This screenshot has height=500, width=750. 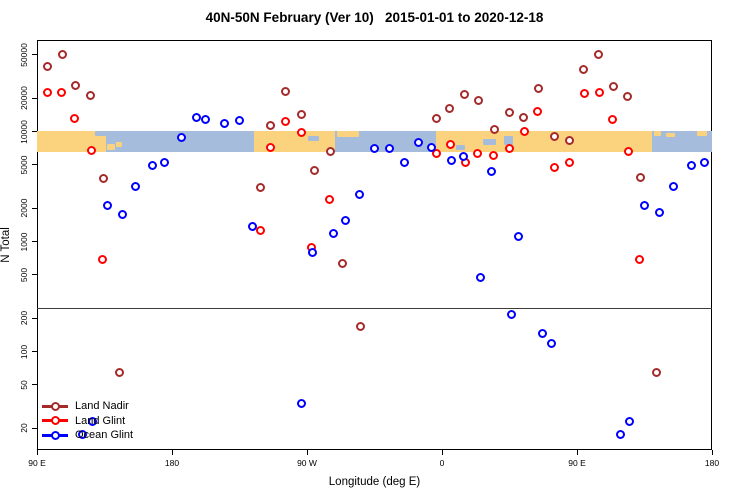 I want to click on legend-item-land-nadir: Land Nadir, so click(x=87, y=406).